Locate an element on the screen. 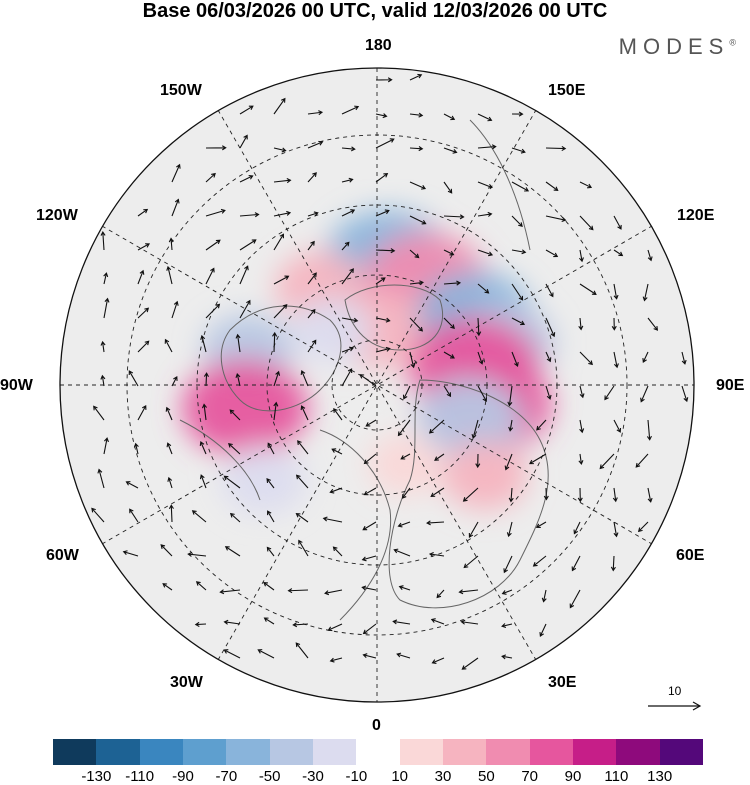 This screenshot has height=785, width=750. registered-mark: ® is located at coordinates (732, 42).